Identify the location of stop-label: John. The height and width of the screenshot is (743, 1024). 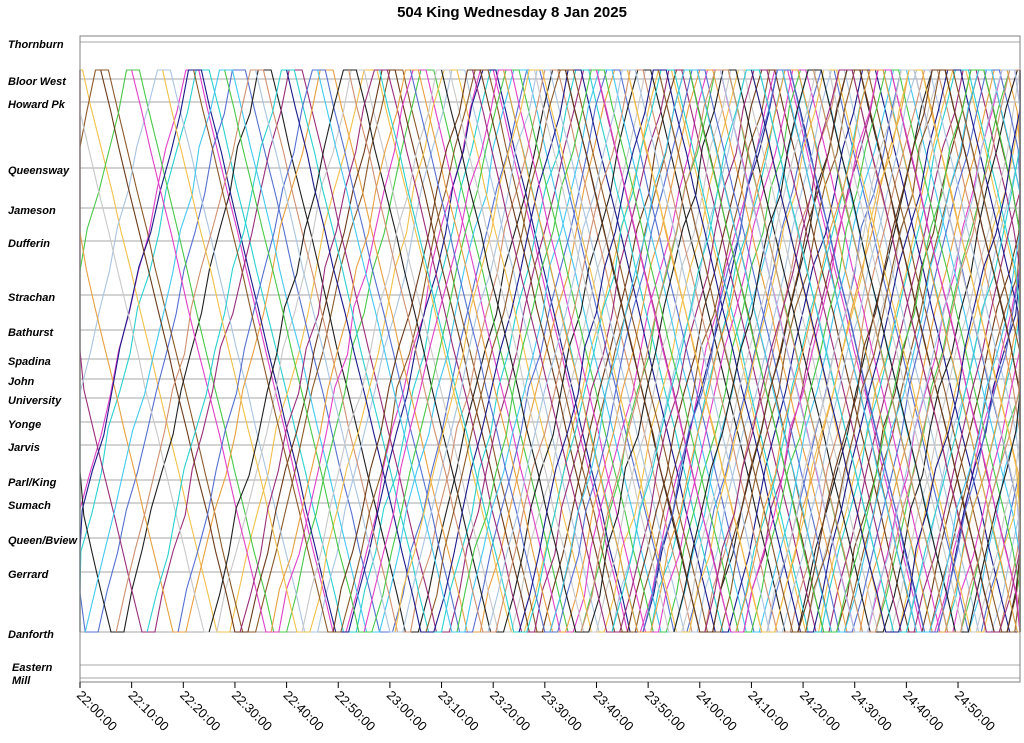
(21, 382).